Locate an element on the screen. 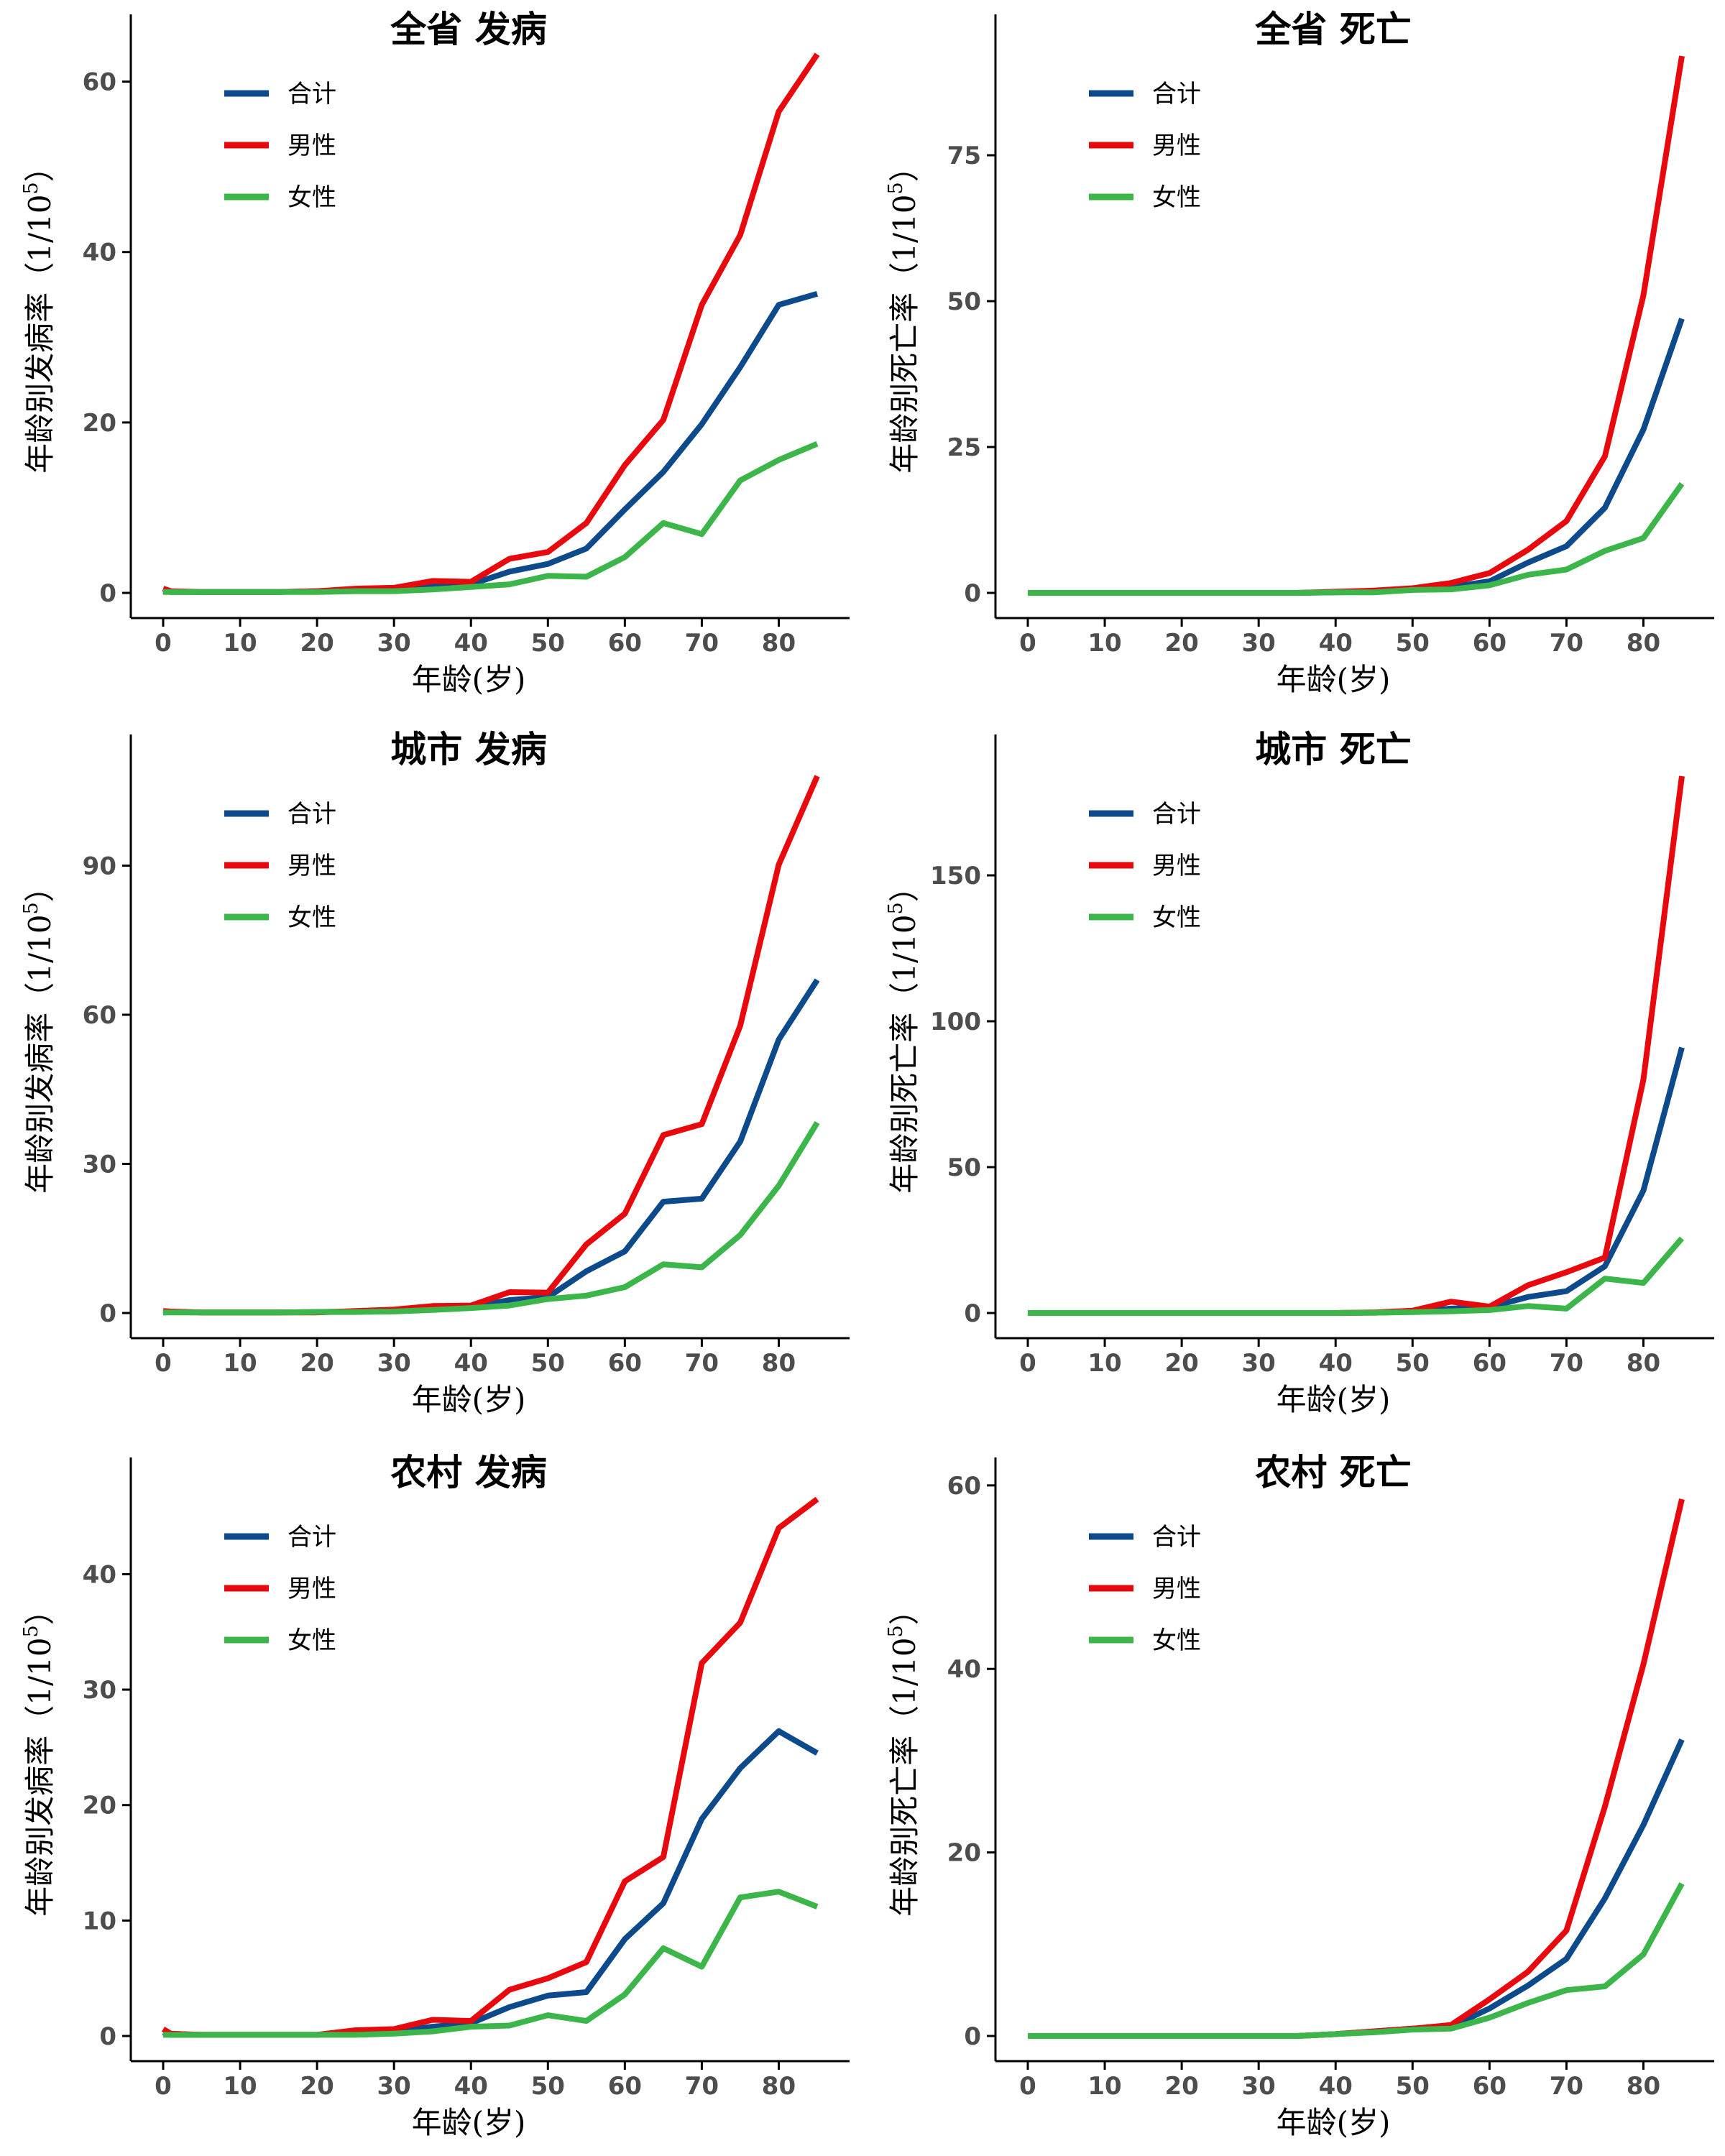 The height and width of the screenshot is (2156, 1725). panel-title: 全省 发病 is located at coordinates (468, 29).